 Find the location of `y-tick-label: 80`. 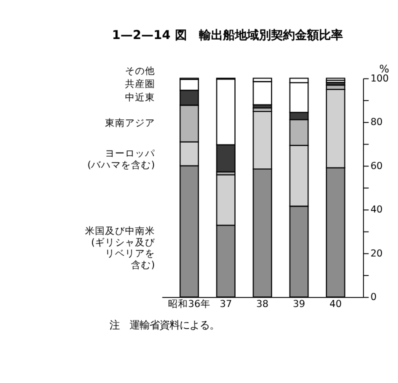

y-tick-label: 80 is located at coordinates (376, 122).